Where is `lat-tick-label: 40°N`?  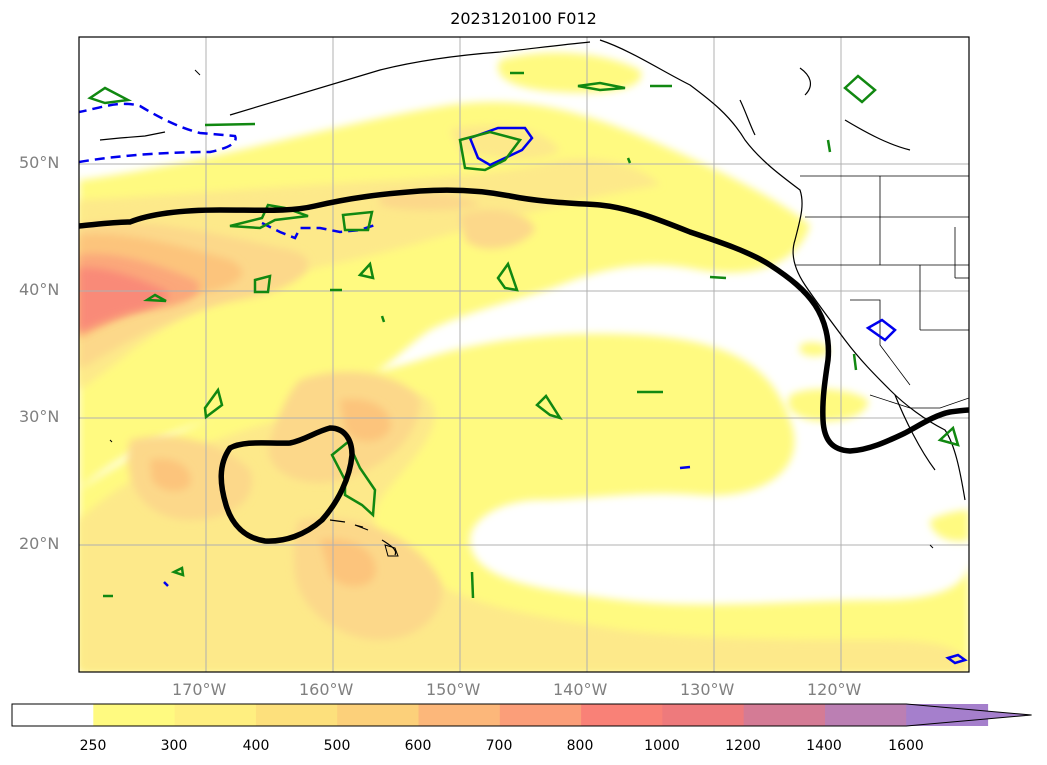
lat-tick-label: 40°N is located at coordinates (39, 289).